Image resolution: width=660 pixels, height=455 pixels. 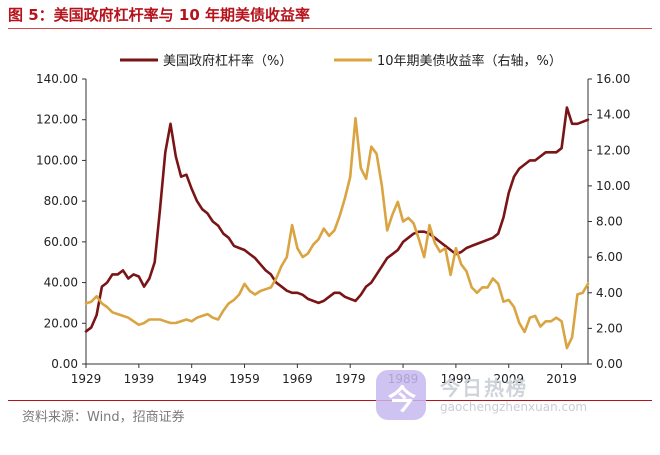 What do you see at coordinates (297, 378) in the screenshot?
I see `x-tick-label: 1969` at bounding box center [297, 378].